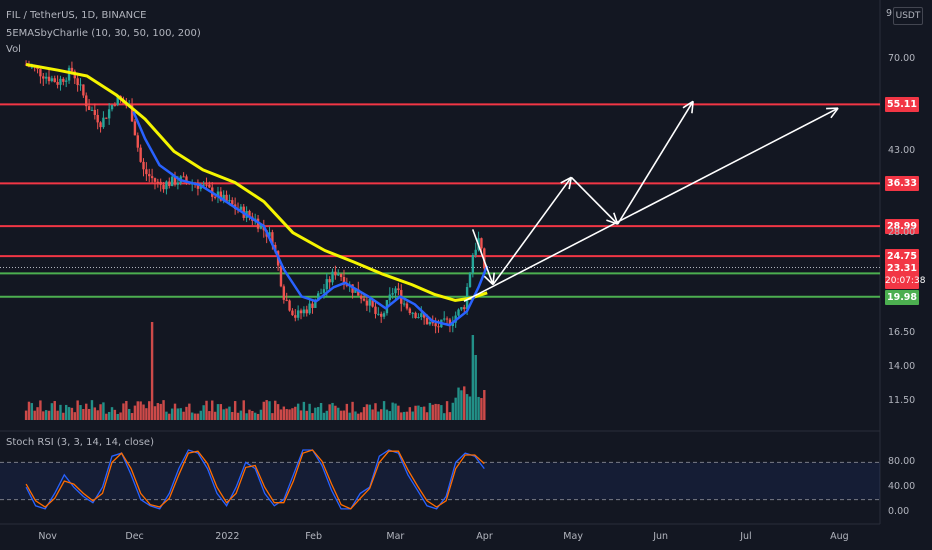 This screenshot has width=932, height=550. Describe the element at coordinates (134, 536) in the screenshot. I see `time-tick-label: Dec` at that location.